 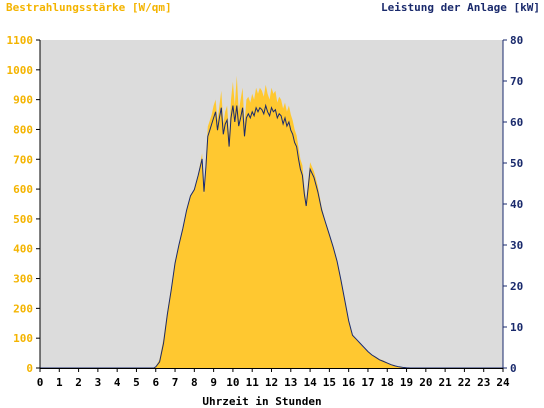 I want to click on left-tick-label: 600, so click(x=23, y=189).